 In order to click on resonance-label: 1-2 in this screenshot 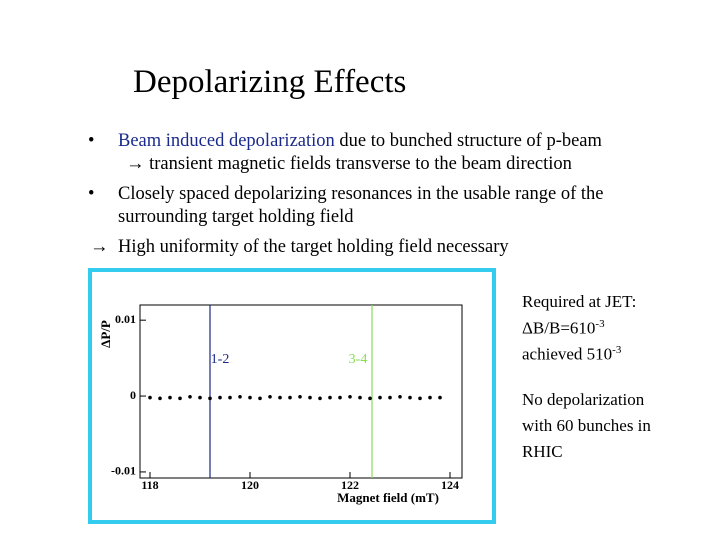, I will do `click(220, 359)`.